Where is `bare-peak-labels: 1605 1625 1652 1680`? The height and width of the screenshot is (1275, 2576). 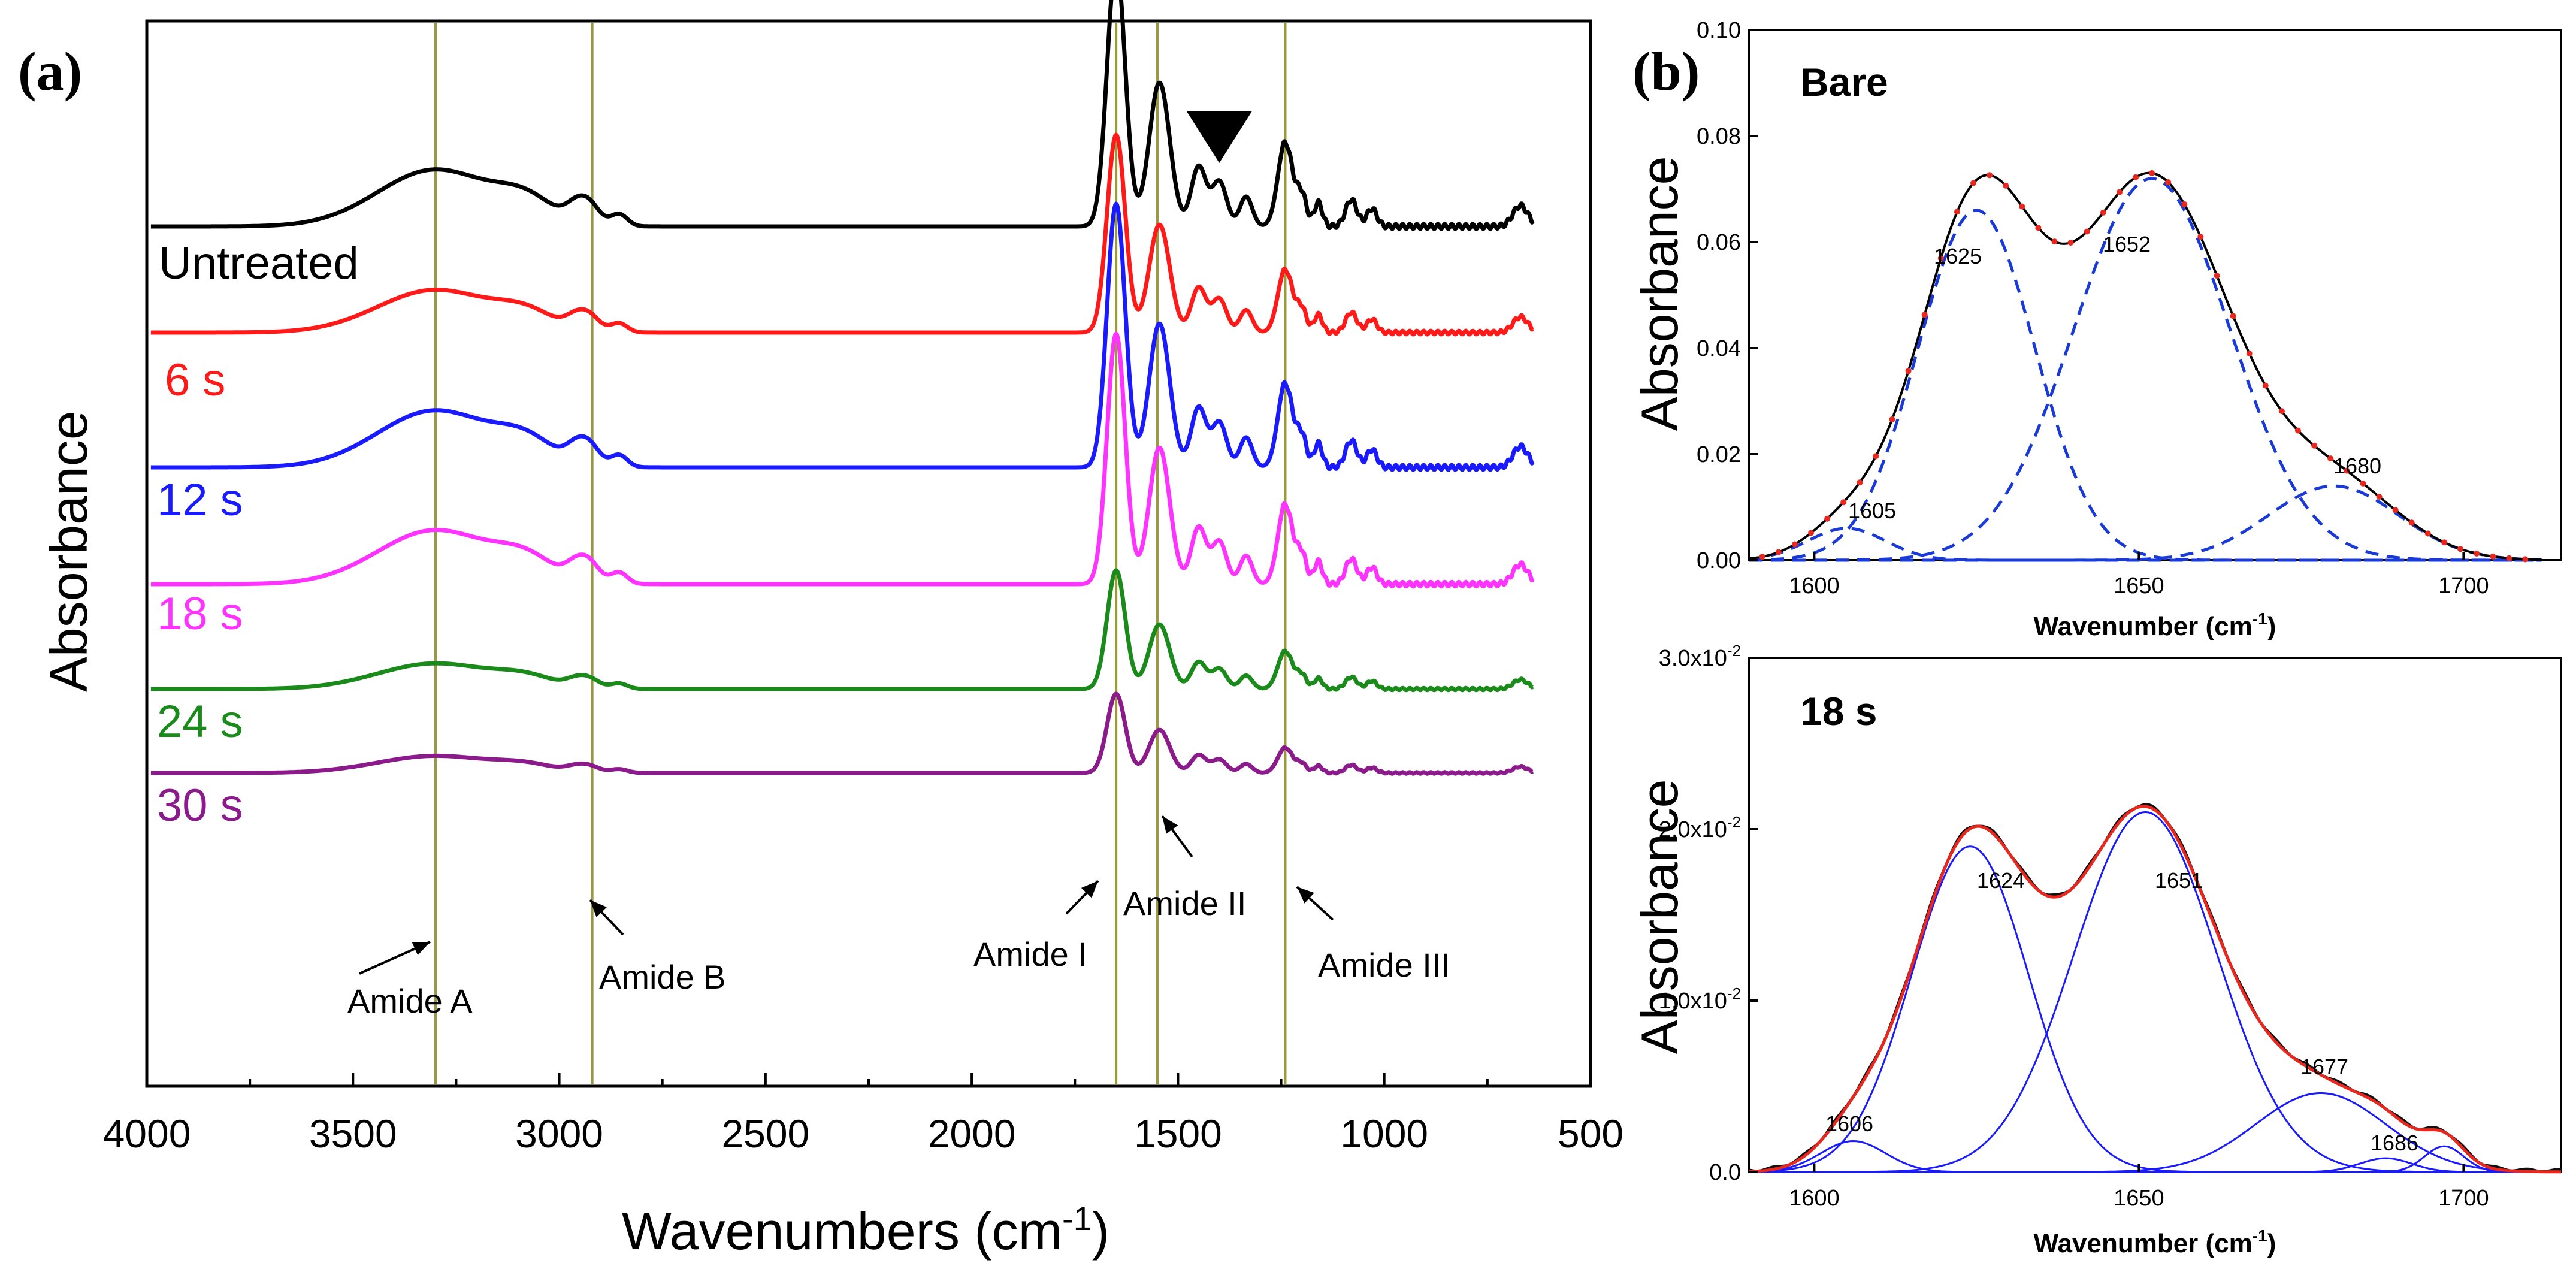
bare-peak-labels: 1605 1625 1652 1680 is located at coordinates (2114, 377).